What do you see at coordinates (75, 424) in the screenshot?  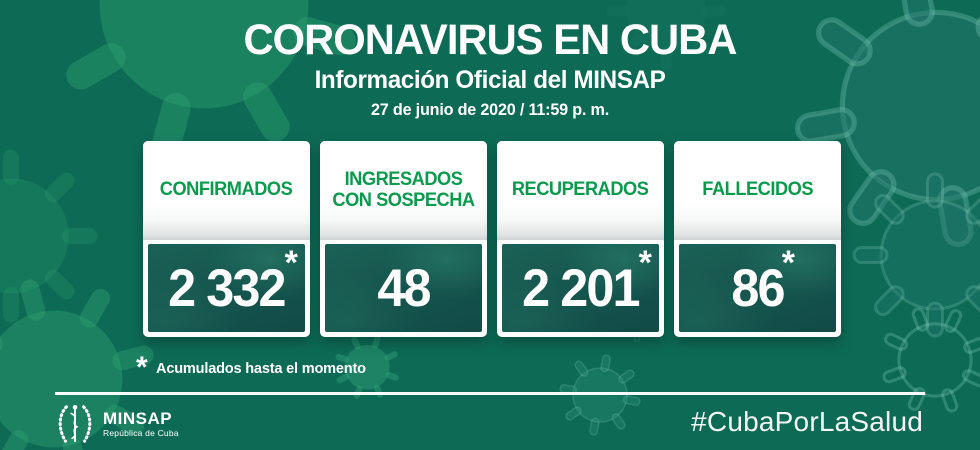 I see `minsap-emblem-icon` at bounding box center [75, 424].